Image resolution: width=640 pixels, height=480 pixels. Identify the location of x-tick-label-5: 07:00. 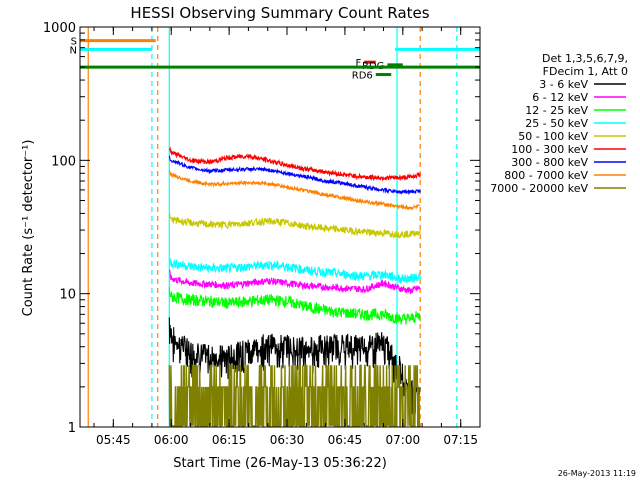
(403, 440).